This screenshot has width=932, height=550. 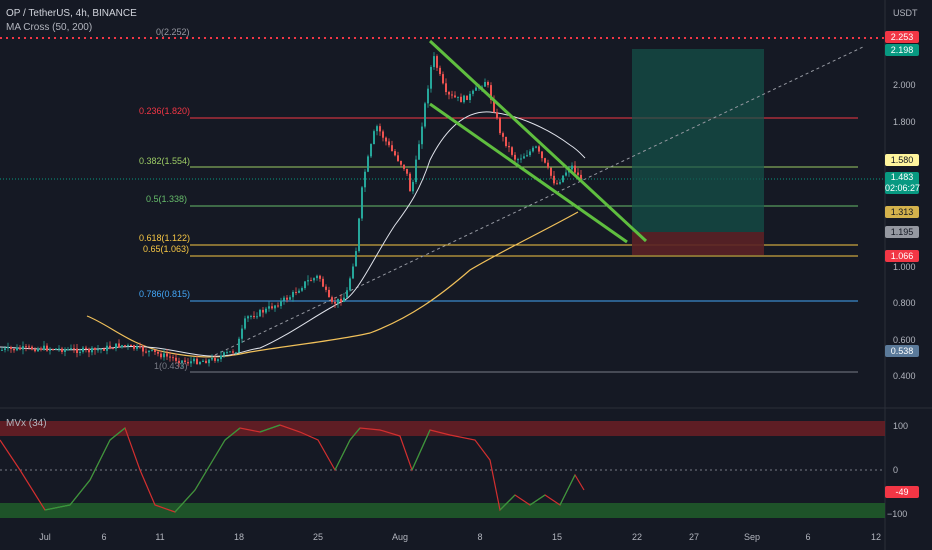 What do you see at coordinates (165, 161) in the screenshot?
I see `fib-label-0382: 0.382(1.554)` at bounding box center [165, 161].